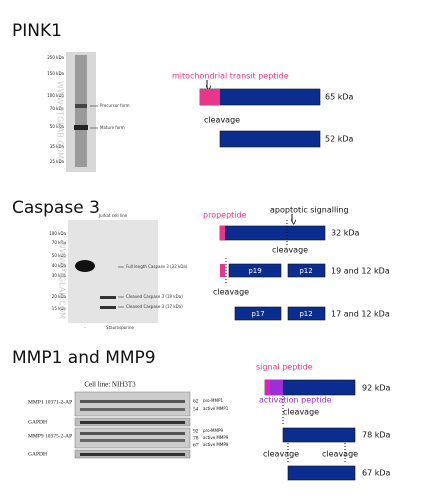 The width and height of the screenshot is (446, 500). Describe the element at coordinates (154, 306) in the screenshot. I see `band-label: Cleaved Caspase 3 (17 kDa)` at that location.